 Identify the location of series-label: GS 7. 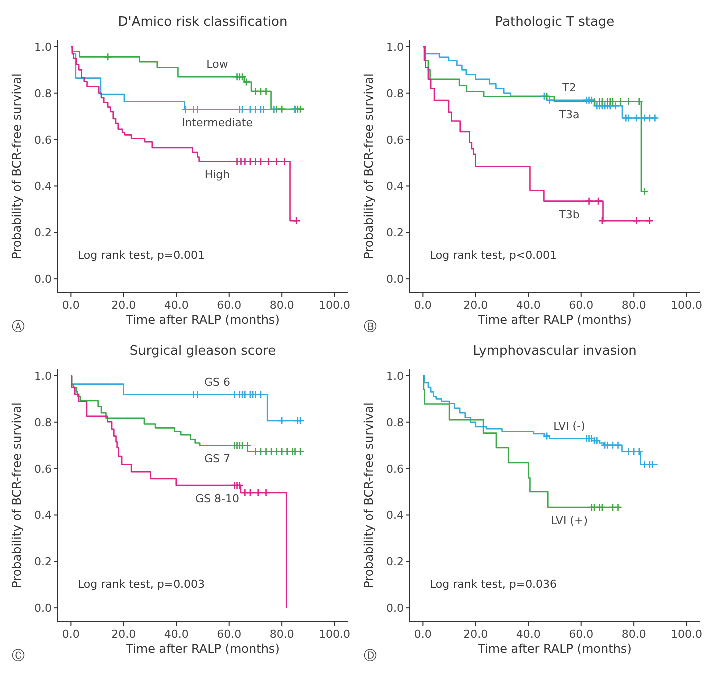
(217, 459).